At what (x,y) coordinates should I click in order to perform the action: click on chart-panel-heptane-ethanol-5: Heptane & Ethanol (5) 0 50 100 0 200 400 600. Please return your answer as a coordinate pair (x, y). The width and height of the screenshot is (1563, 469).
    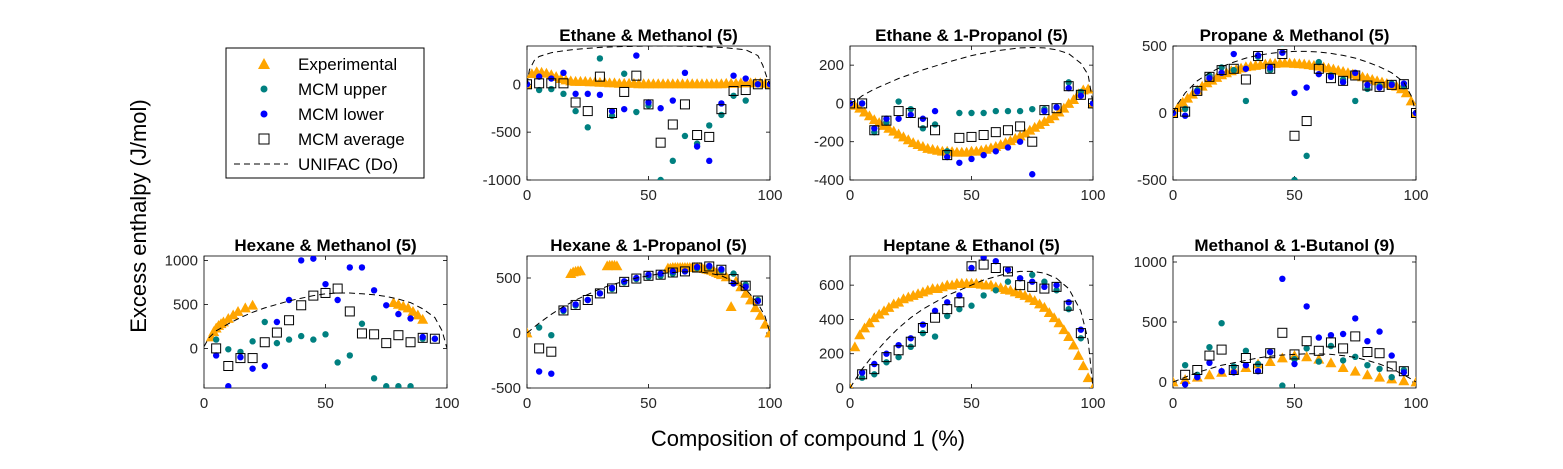
    Looking at the image, I should click on (962, 324).